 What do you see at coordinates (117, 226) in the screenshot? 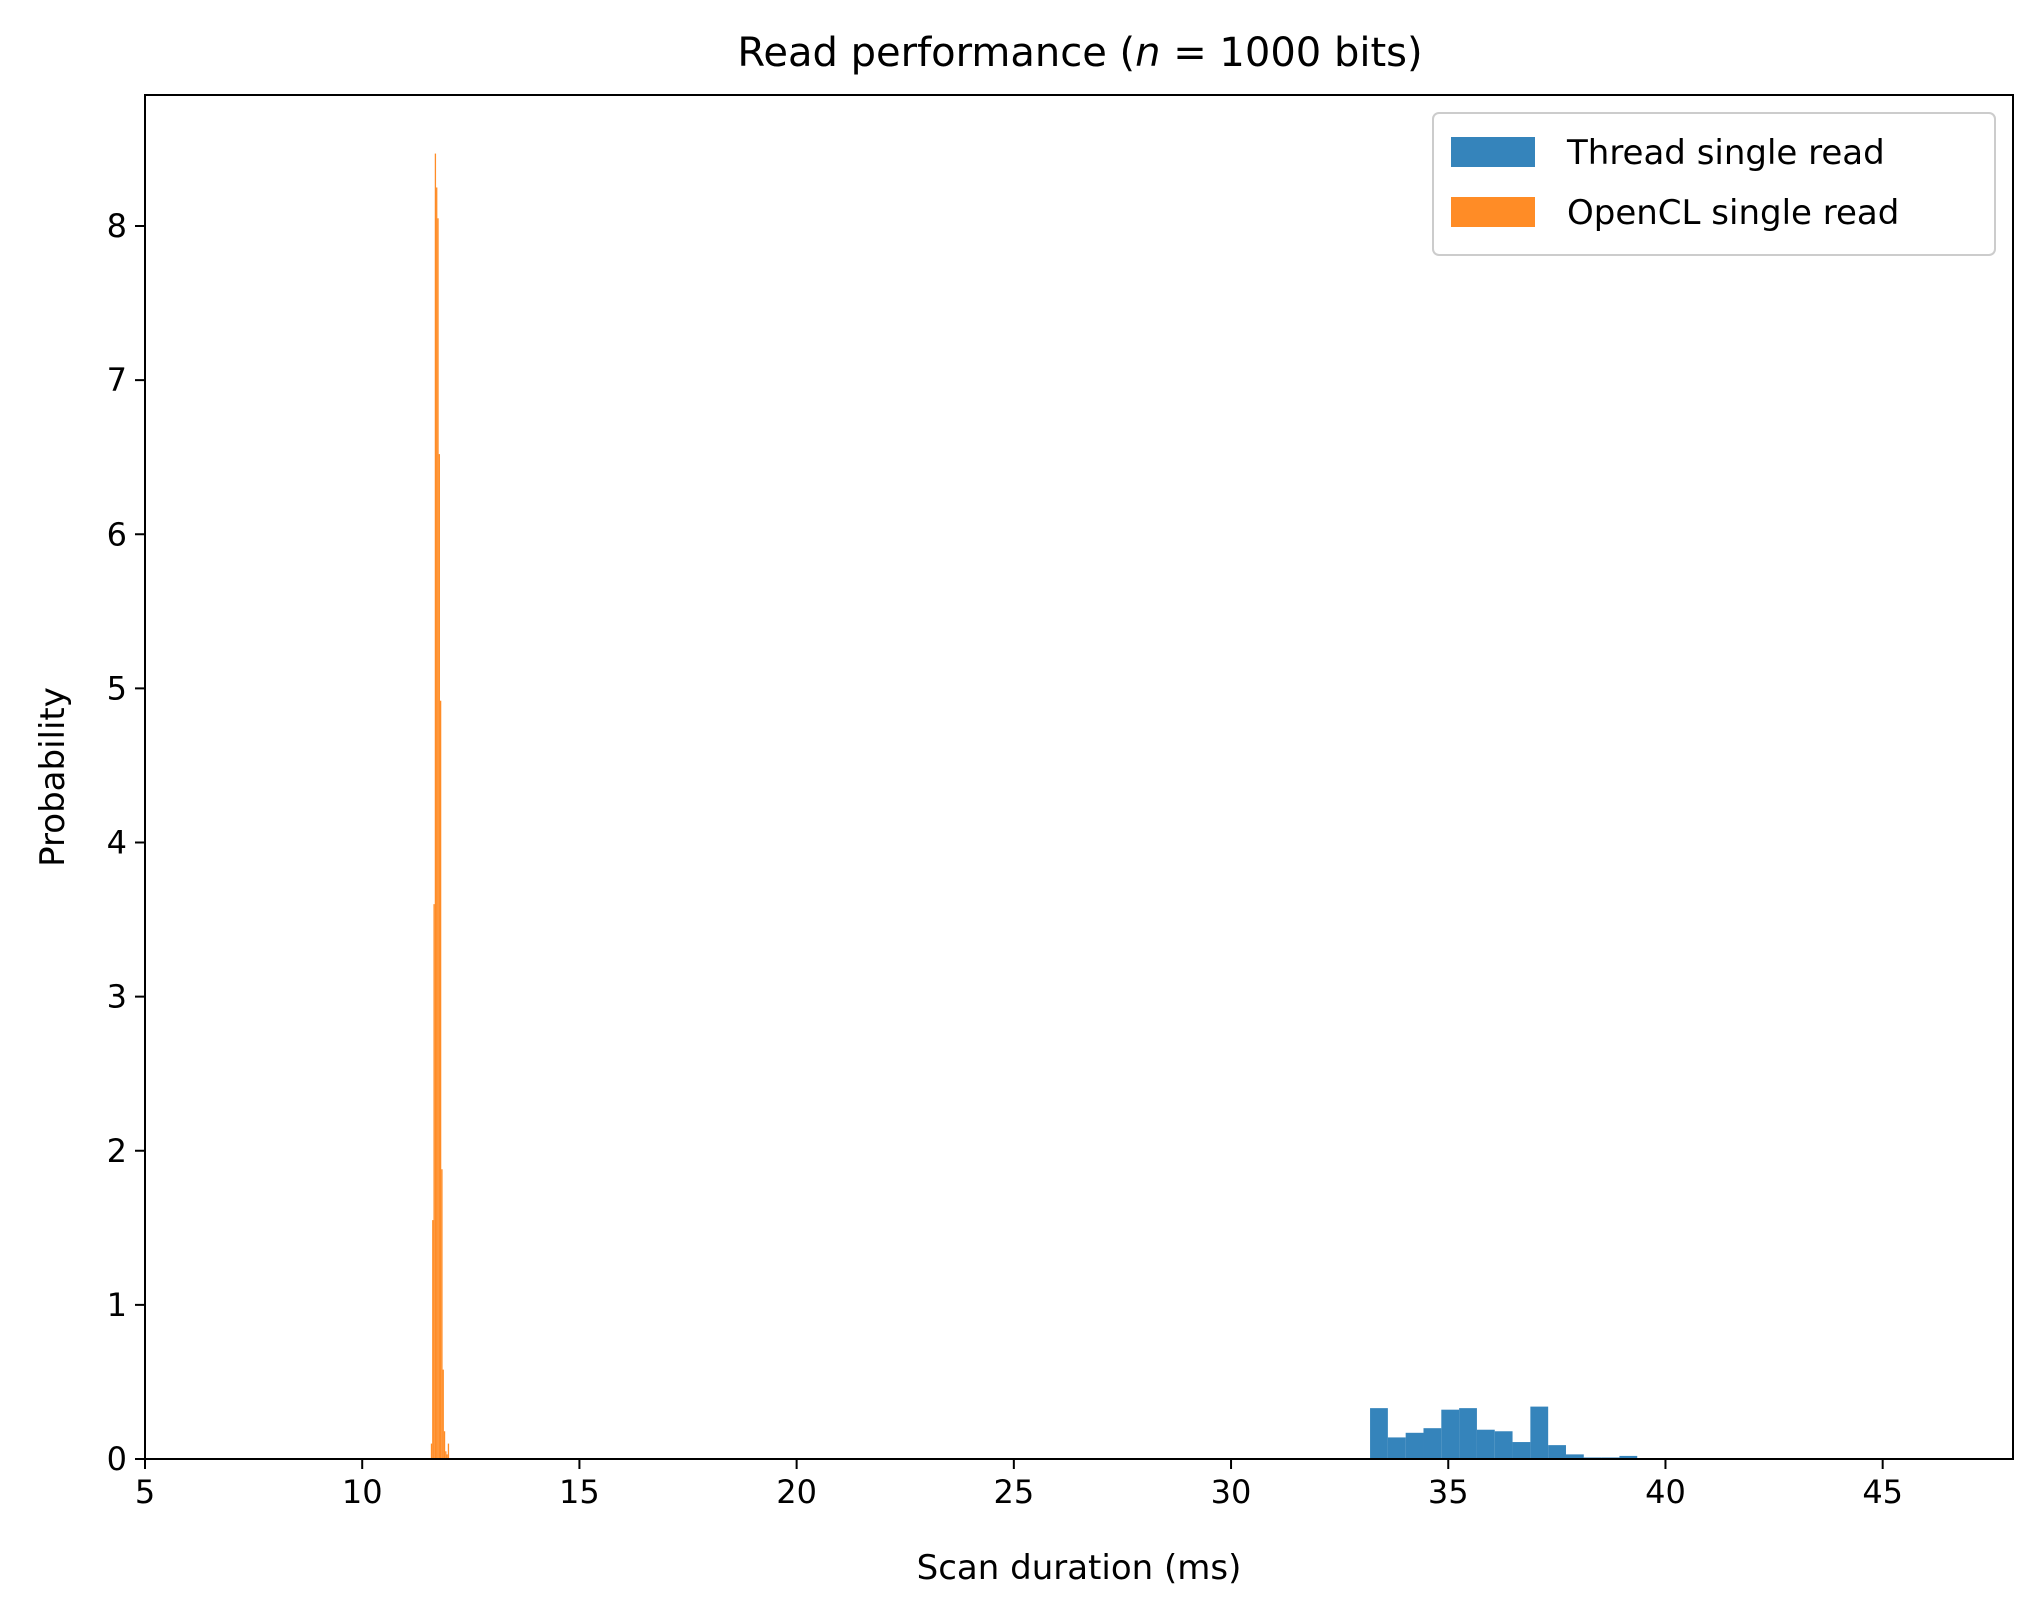
I see `y-tick-label: 8` at bounding box center [117, 226].